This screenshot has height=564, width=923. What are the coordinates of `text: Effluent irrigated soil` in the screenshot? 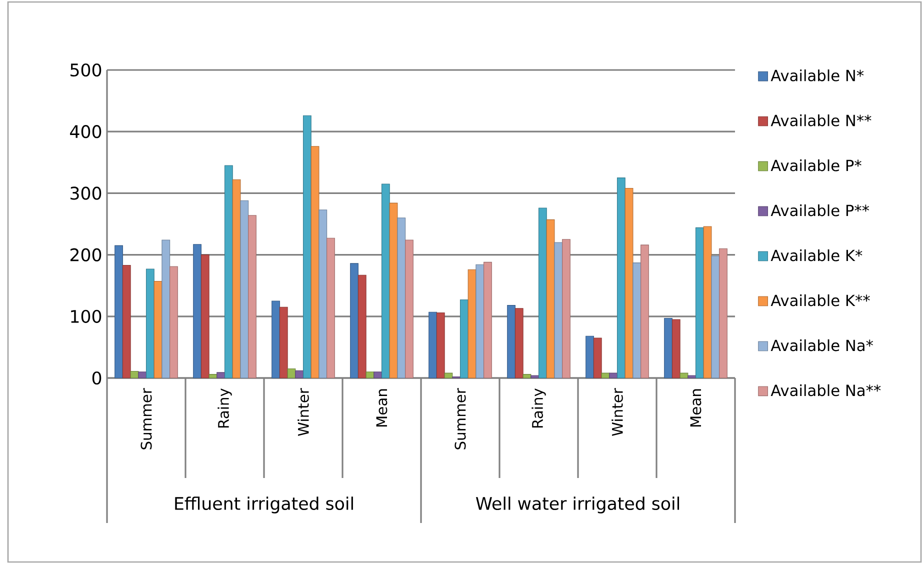 It's located at (264, 505).